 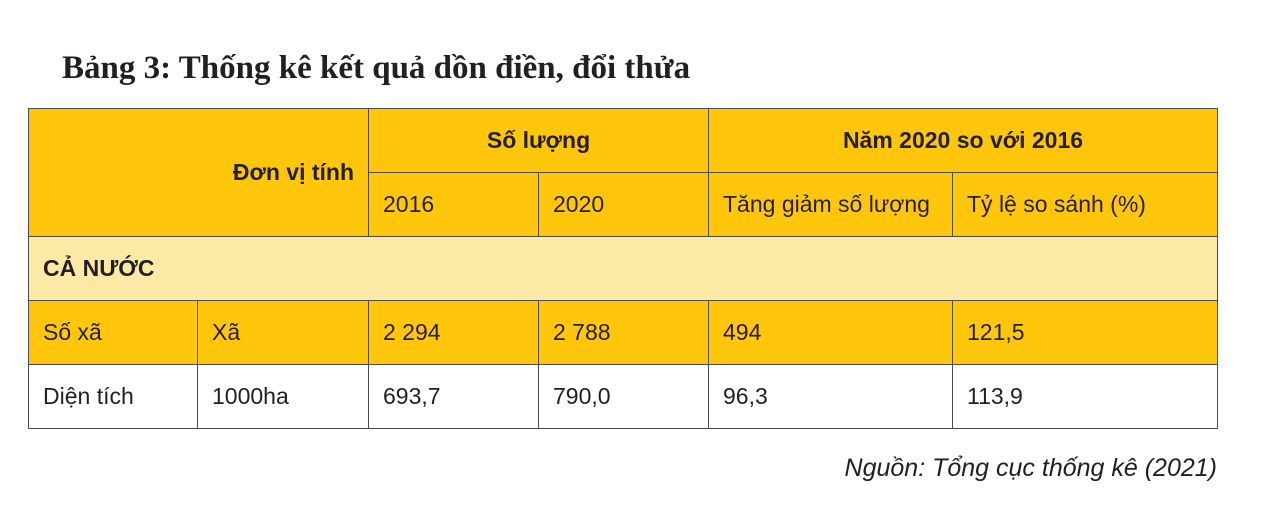 I want to click on cell: Diện tích, so click(x=113, y=396).